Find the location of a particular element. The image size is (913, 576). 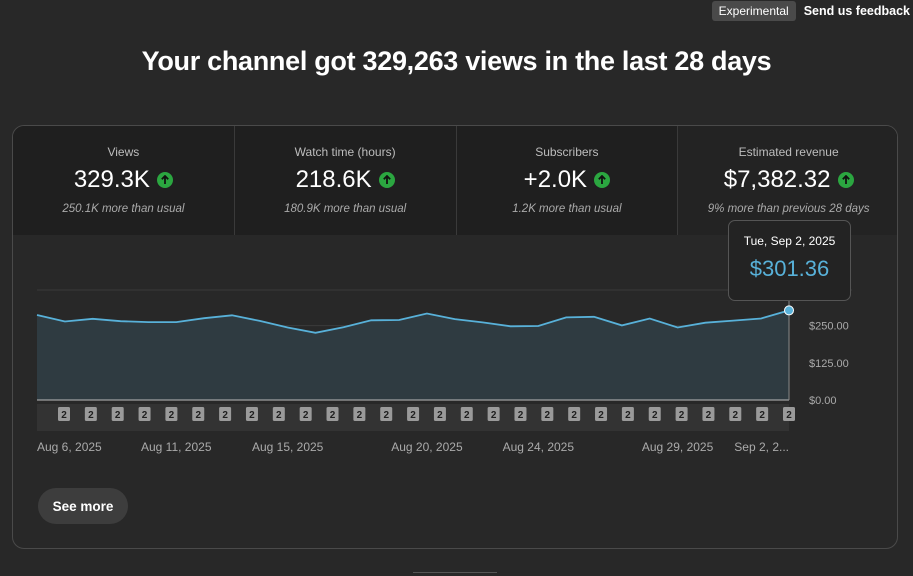

x-tick-label: Aug 20, 2025 is located at coordinates (427, 447).